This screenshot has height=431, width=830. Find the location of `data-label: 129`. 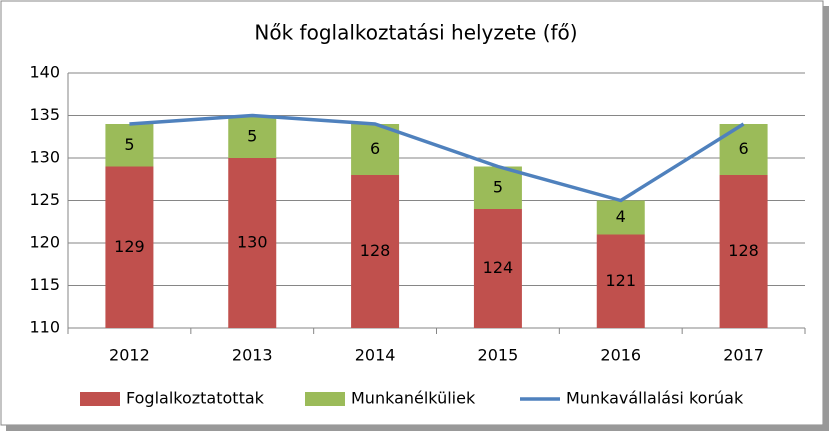

data-label: 129 is located at coordinates (129, 246).